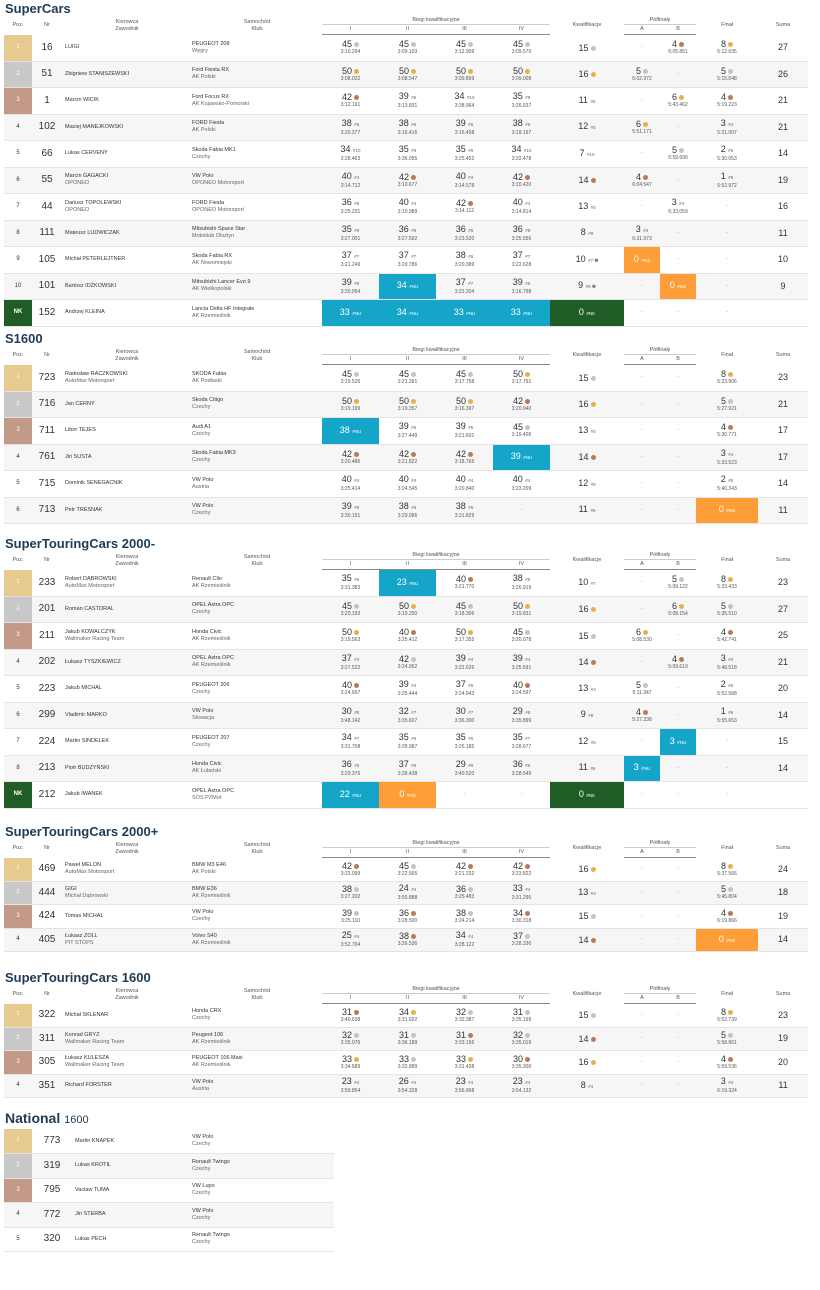 This screenshot has width=820, height=1290. What do you see at coordinates (460, 684) in the screenshot?
I see `heat-points-value: 37` at bounding box center [460, 684].